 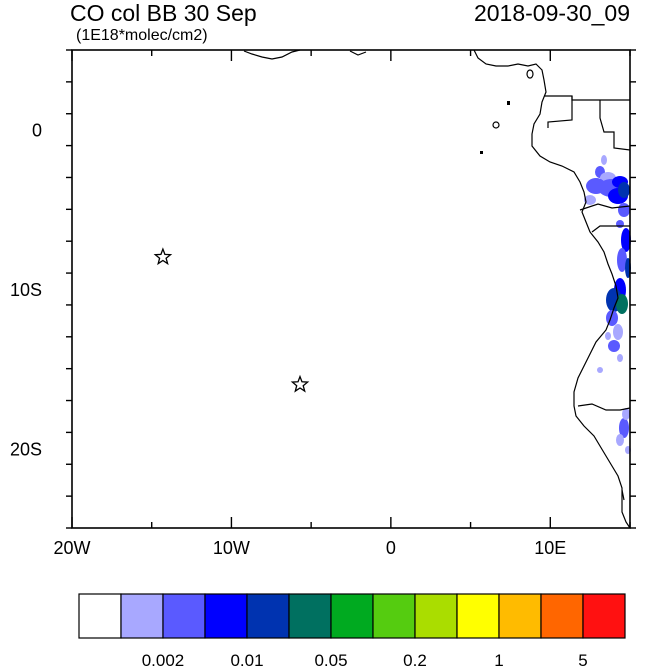 What do you see at coordinates (587, 98) in the screenshot?
I see `border-cameroon` at bounding box center [587, 98].